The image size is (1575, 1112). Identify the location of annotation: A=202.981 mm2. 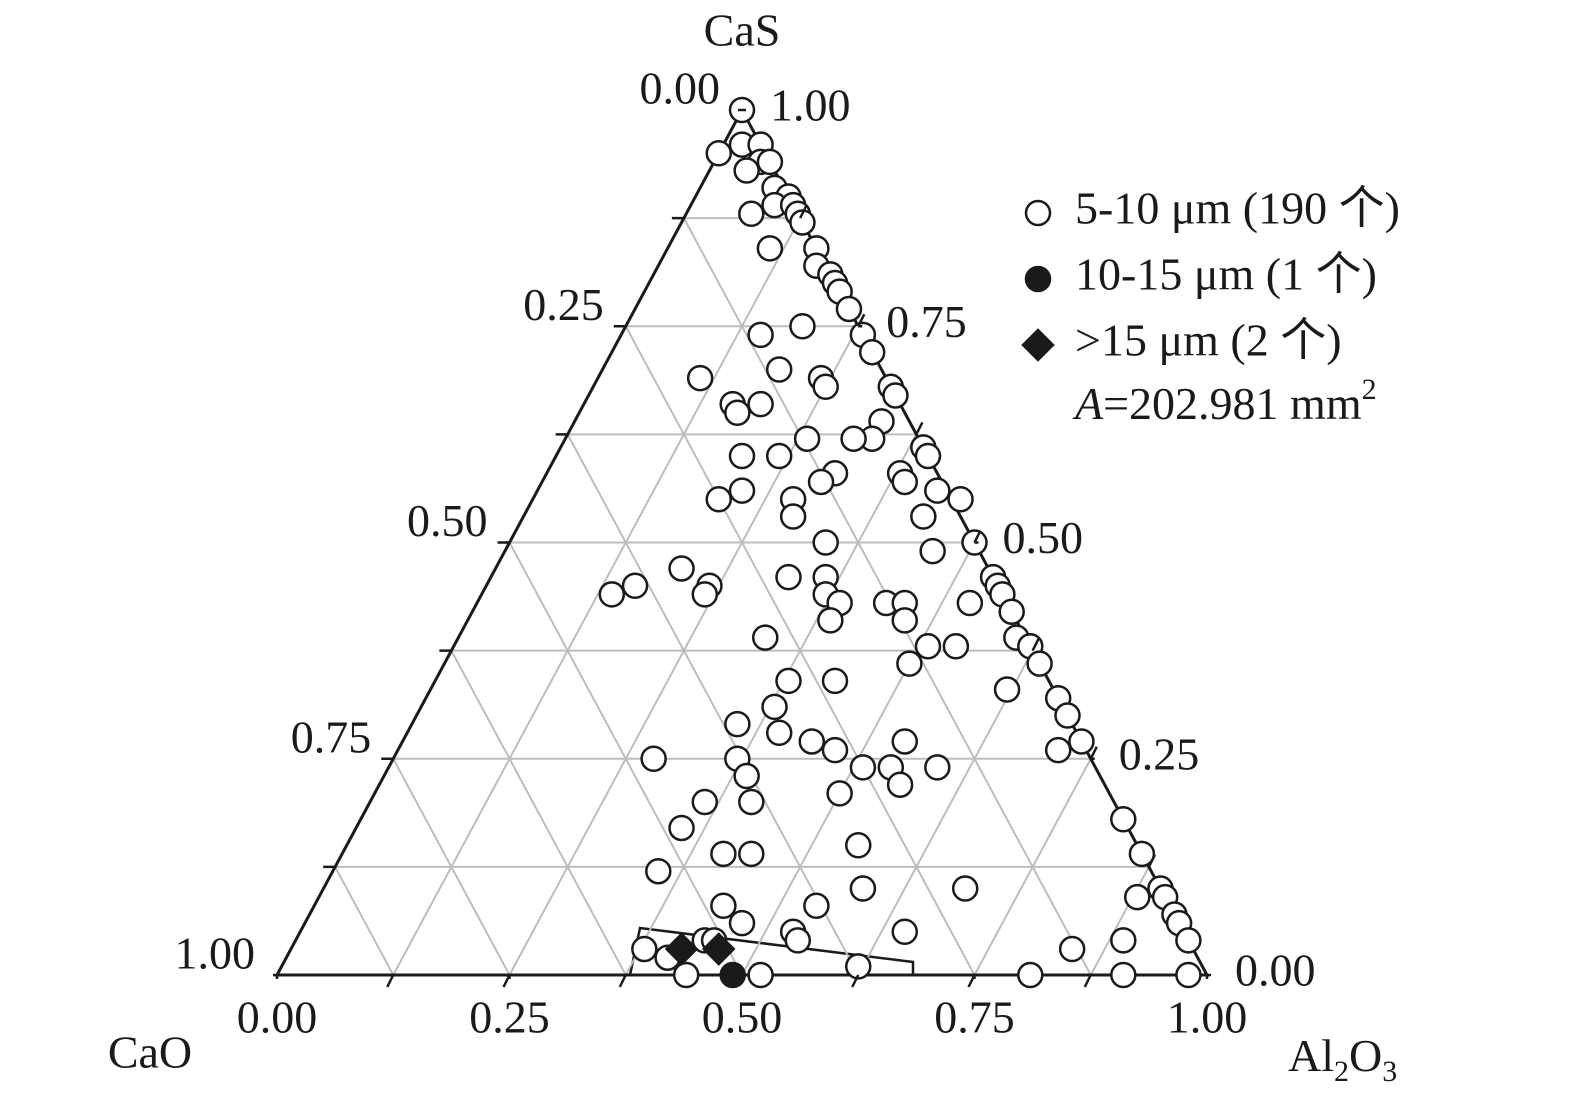
(1224, 401).